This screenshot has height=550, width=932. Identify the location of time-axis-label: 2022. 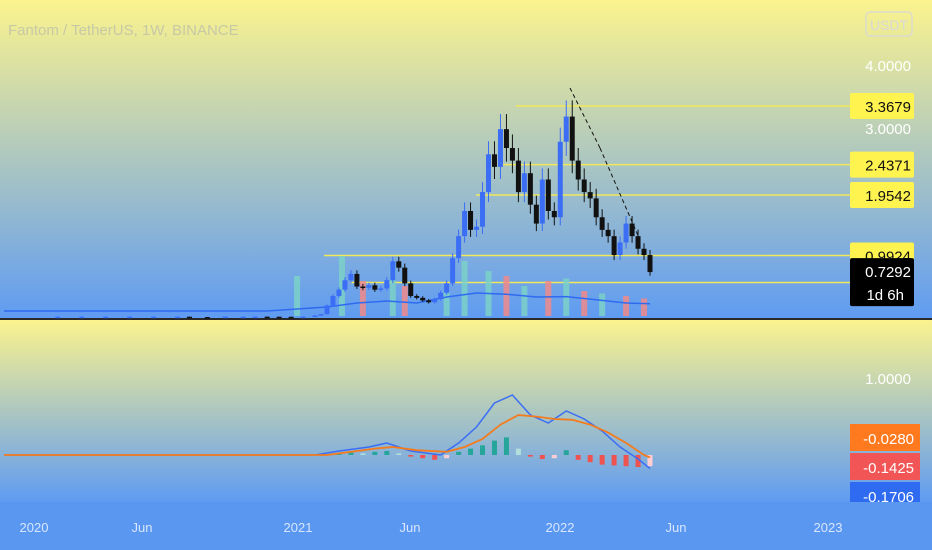
(560, 527).